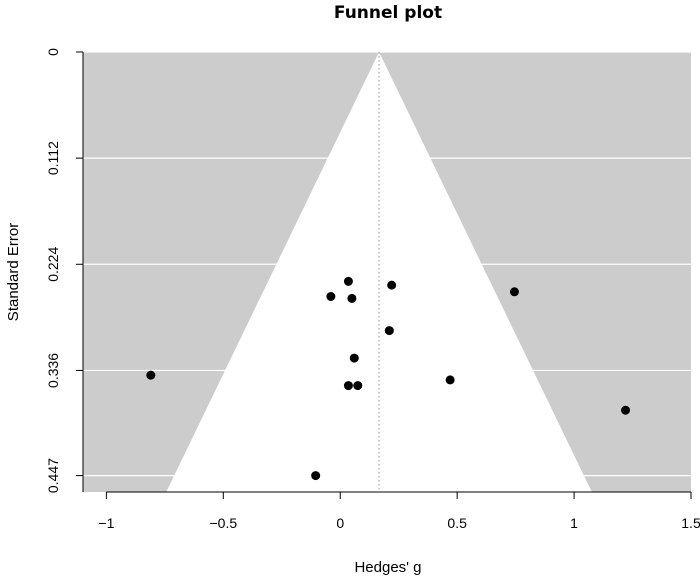 The width and height of the screenshot is (700, 578). What do you see at coordinates (223, 523) in the screenshot?
I see `x-tick-label-1: −0.5` at bounding box center [223, 523].